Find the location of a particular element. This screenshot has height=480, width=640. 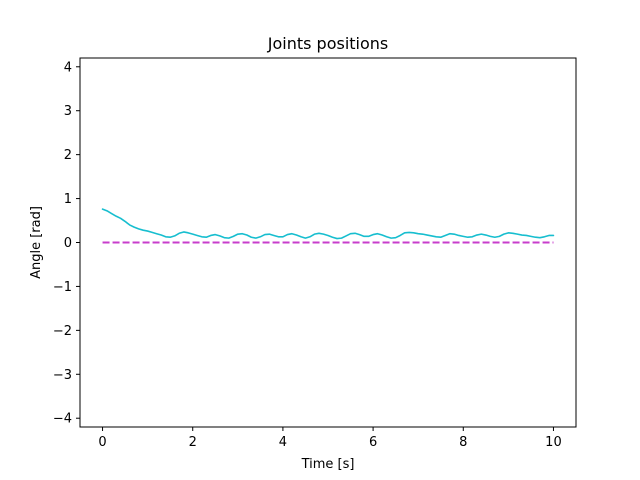

x-tick-label: 0 is located at coordinates (102, 442).